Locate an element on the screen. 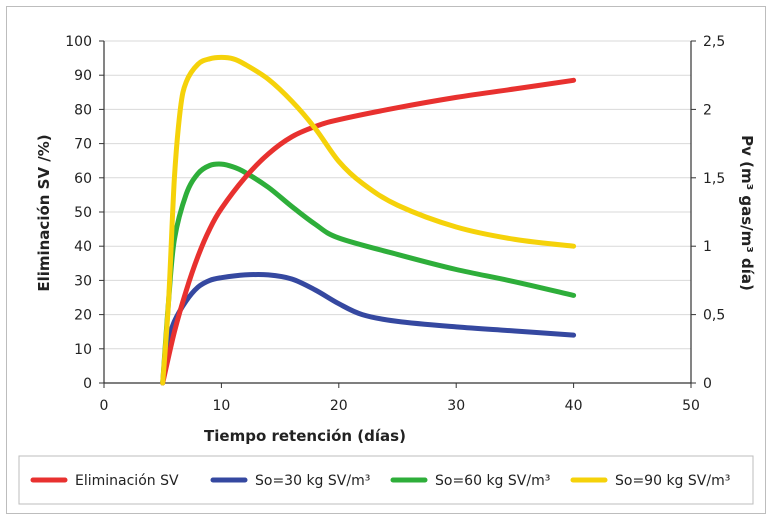  x-tick-label: 10 is located at coordinates (221, 406).